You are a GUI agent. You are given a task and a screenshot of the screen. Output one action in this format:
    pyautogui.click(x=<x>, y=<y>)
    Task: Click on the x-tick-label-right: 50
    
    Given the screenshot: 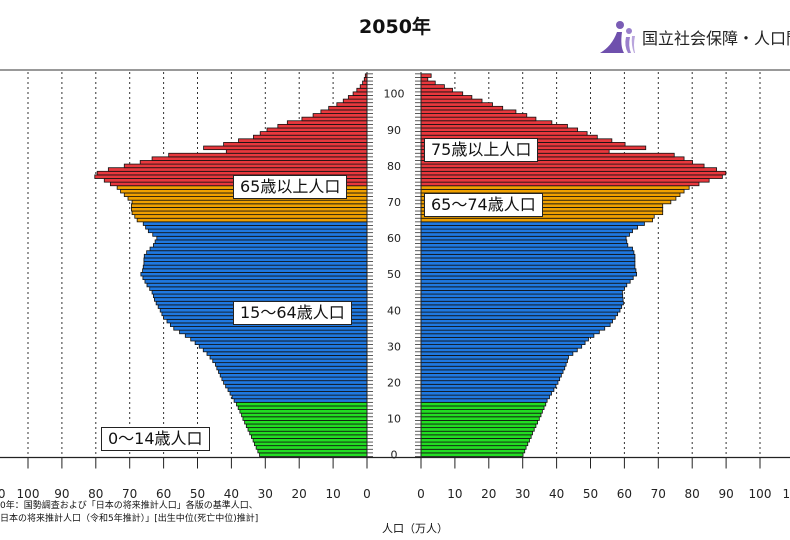 What is the action you would take?
    pyautogui.click(x=590, y=494)
    